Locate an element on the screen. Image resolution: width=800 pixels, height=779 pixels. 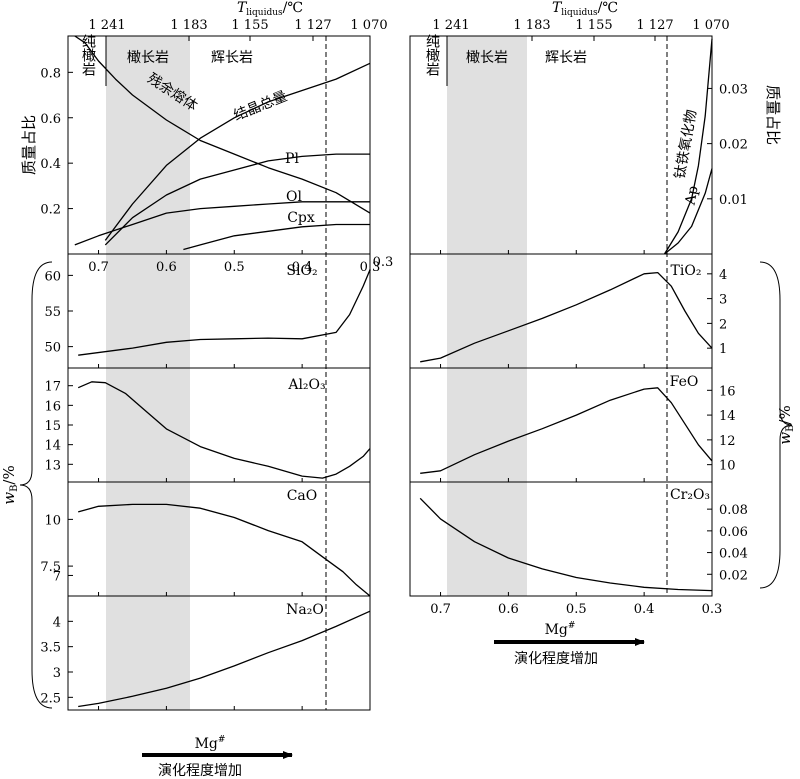
y-tick-label: 13 is located at coordinates (52, 465).